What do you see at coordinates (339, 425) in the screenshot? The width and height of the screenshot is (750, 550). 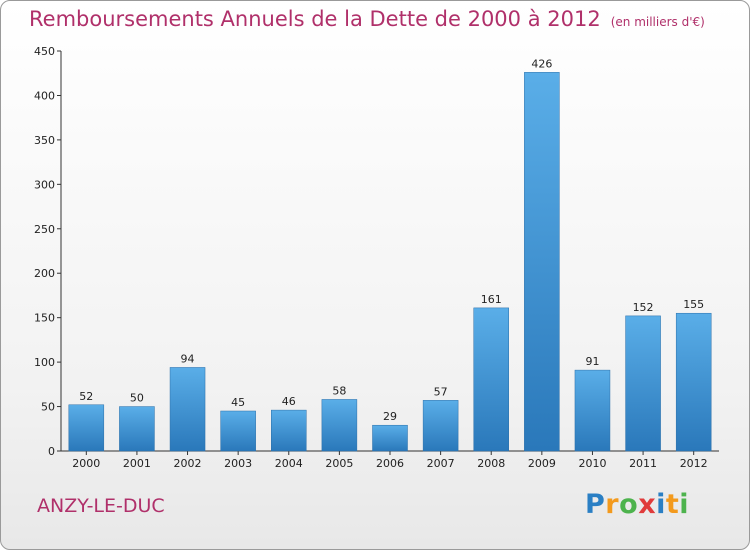 I see `bar-2005` at bounding box center [339, 425].